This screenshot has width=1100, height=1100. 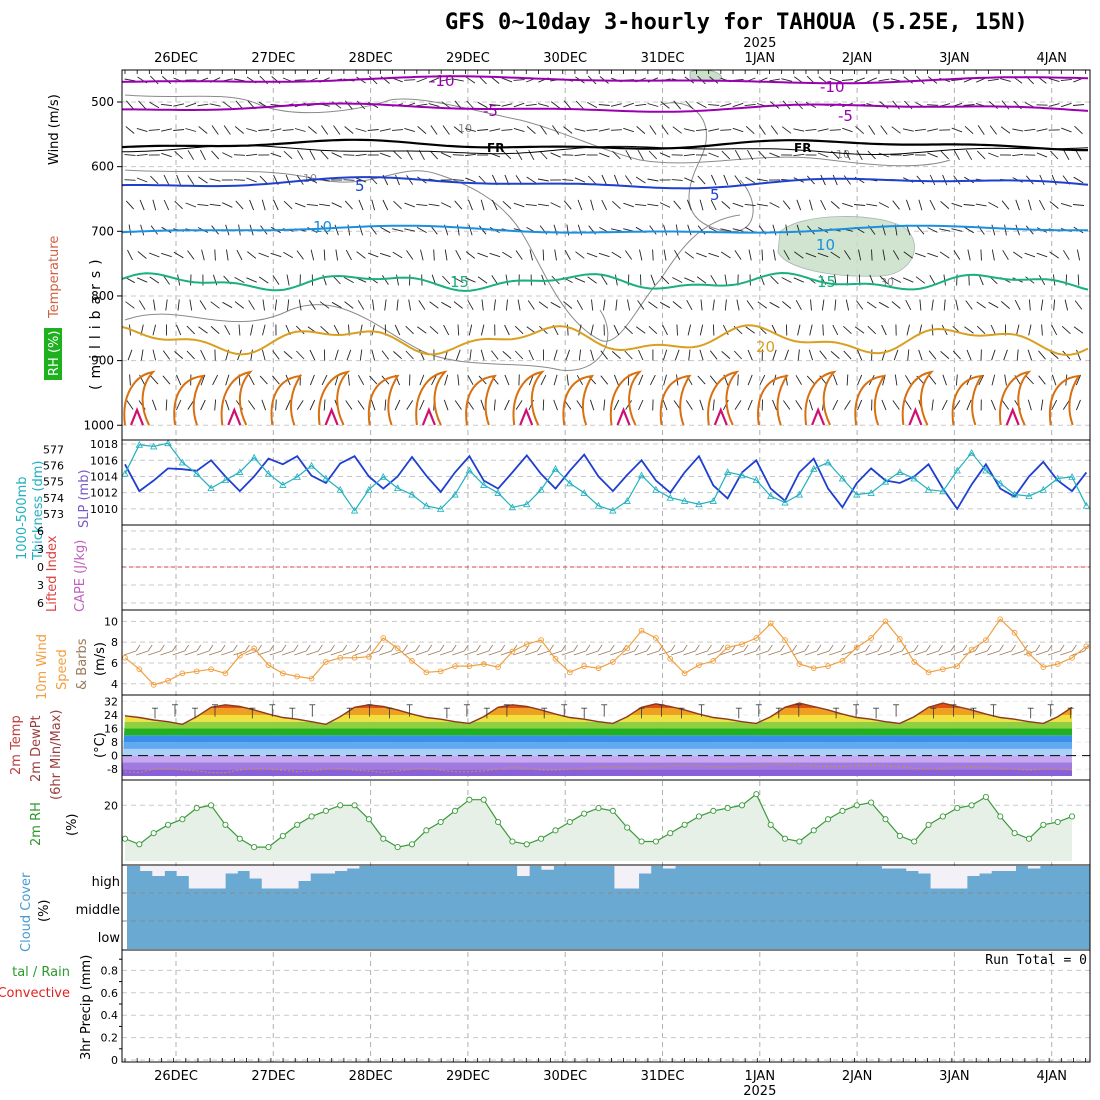 What do you see at coordinates (825, 245) in the screenshot?
I see `isotherm-label: 10` at bounding box center [825, 245].